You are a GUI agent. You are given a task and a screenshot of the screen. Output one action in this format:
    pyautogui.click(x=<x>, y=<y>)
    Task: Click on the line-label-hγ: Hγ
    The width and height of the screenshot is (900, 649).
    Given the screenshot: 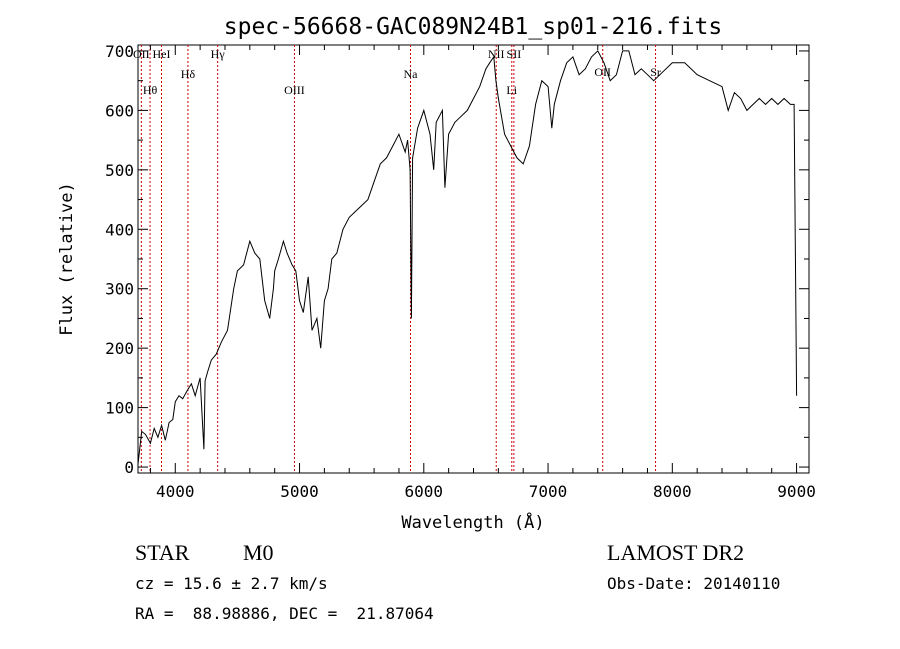 What is the action you would take?
    pyautogui.click(x=218, y=54)
    